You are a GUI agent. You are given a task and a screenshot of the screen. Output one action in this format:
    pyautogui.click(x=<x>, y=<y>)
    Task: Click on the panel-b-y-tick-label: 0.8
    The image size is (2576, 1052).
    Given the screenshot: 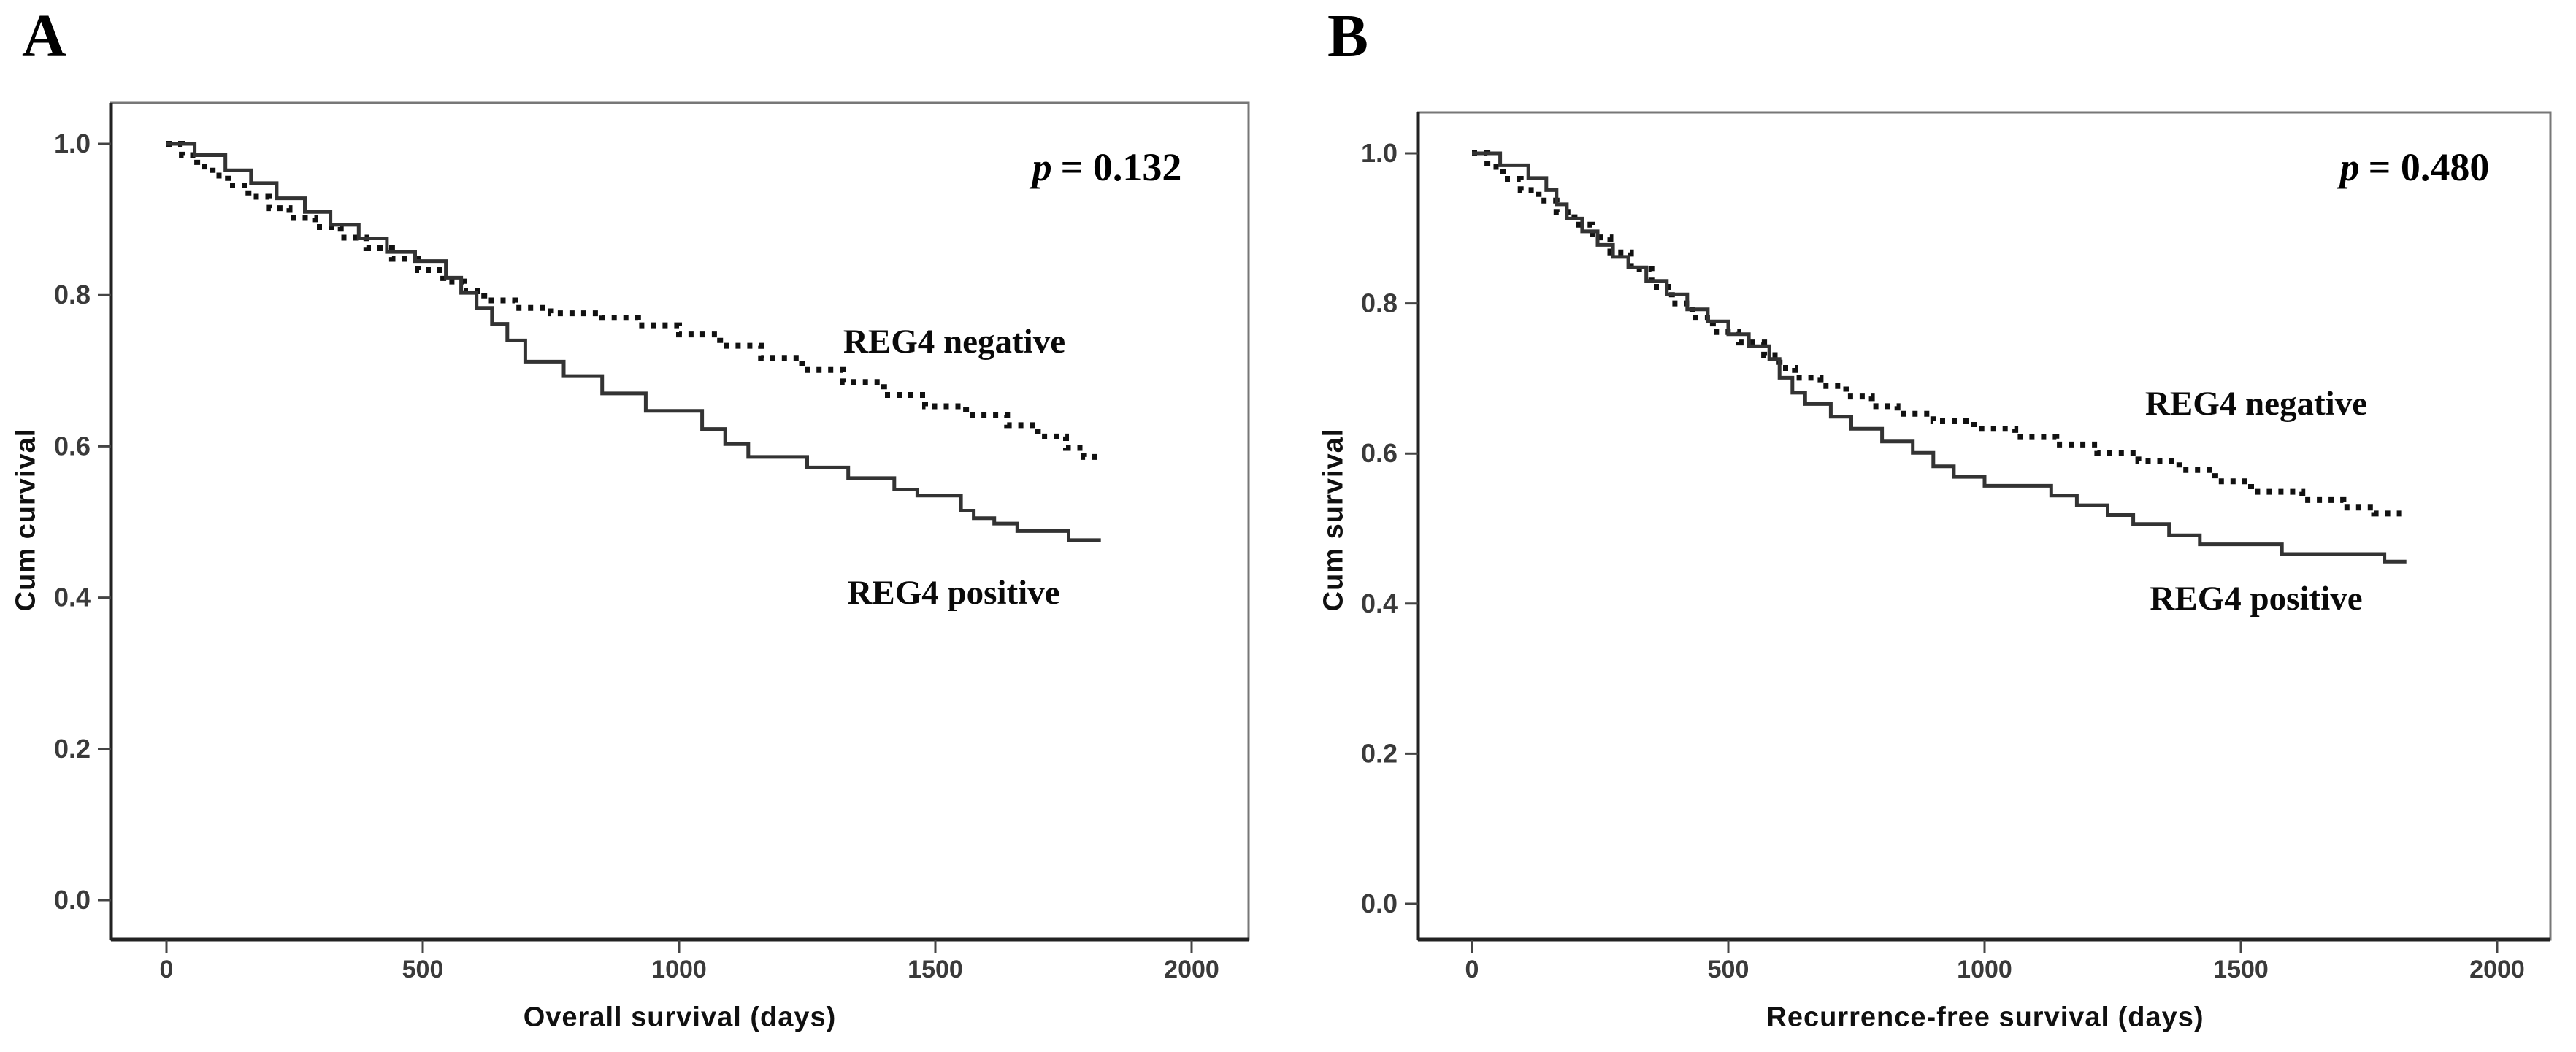 What is the action you would take?
    pyautogui.click(x=1379, y=303)
    